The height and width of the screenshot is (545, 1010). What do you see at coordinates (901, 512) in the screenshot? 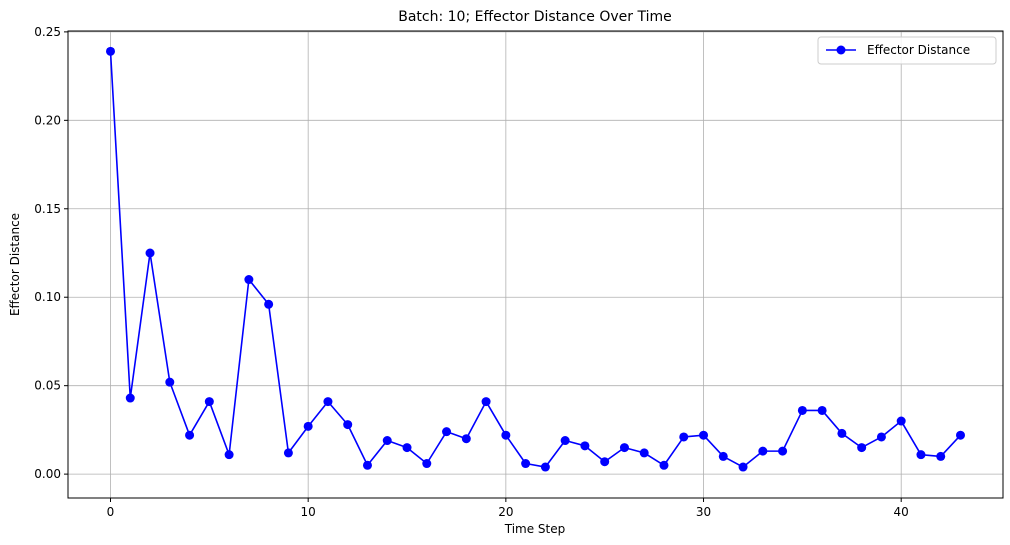
I see `x-tick-label: 40` at bounding box center [901, 512].